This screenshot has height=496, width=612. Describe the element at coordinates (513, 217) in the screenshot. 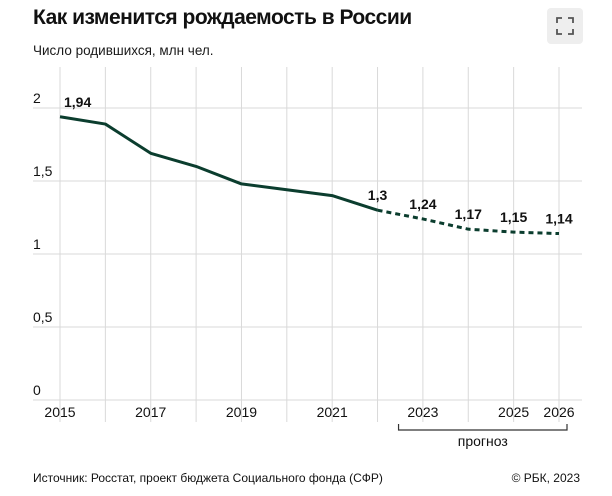

I see `data-label: 1,15` at that location.